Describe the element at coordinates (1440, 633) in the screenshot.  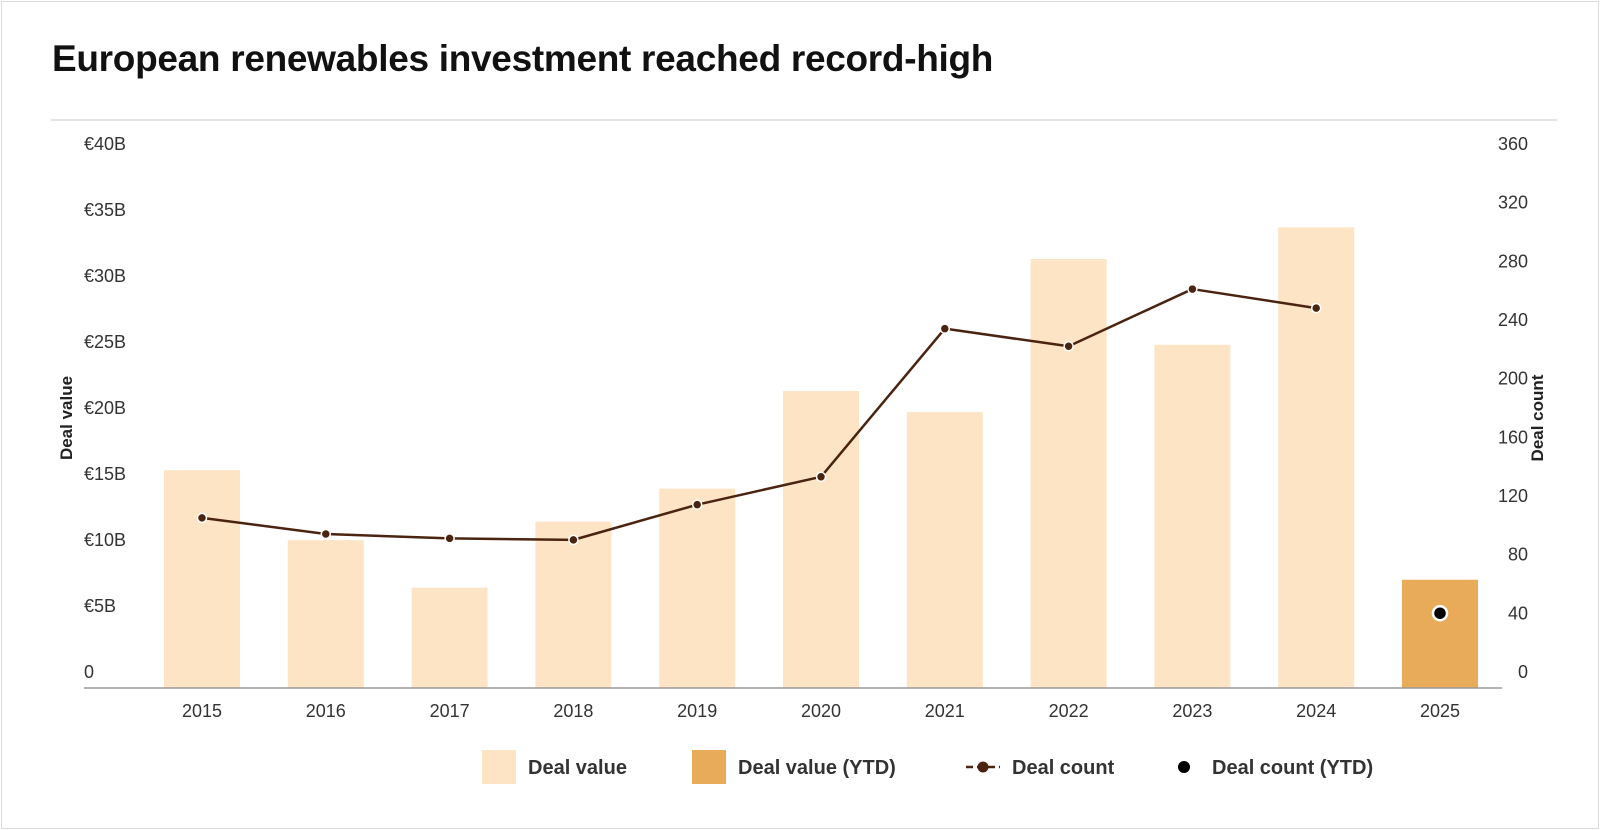
I see `bar-ytd` at that location.